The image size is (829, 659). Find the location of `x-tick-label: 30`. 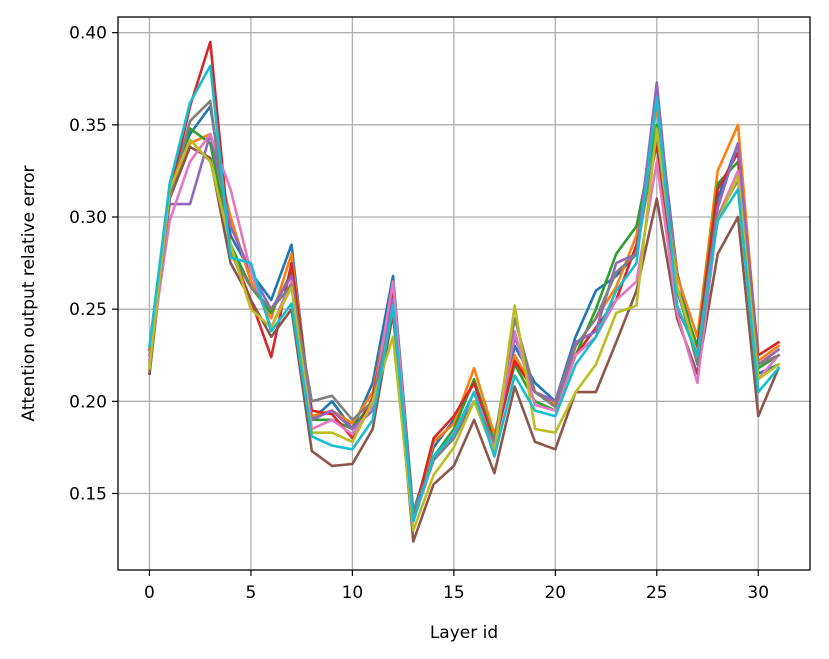

x-tick-label: 30 is located at coordinates (758, 593).